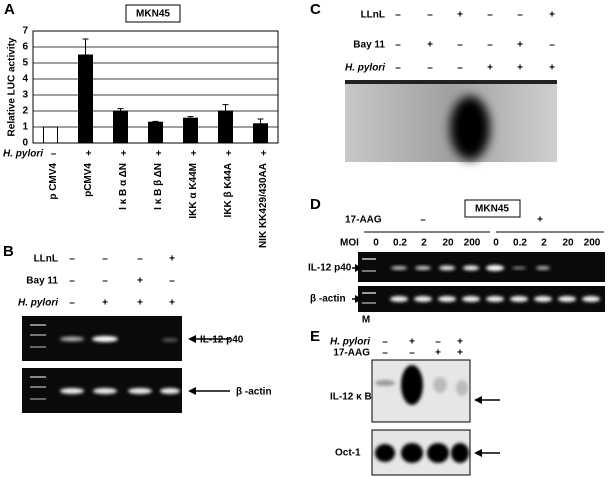 Image resolution: width=608 pixels, height=478 pixels. I want to click on y-tick-label: 1, so click(25, 127).